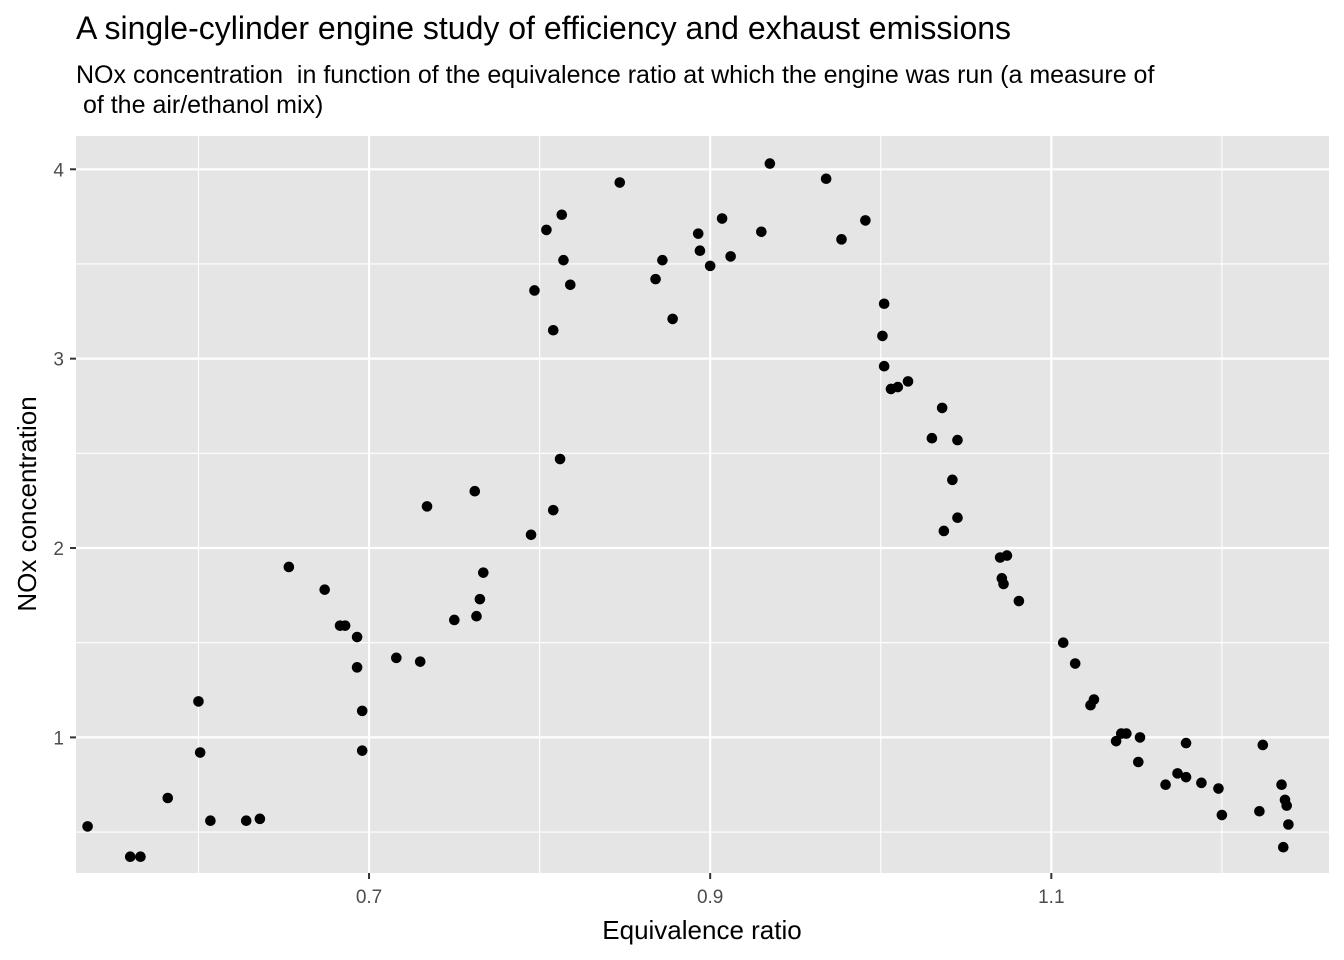 Image resolution: width=1344 pixels, height=960 pixels. I want to click on y-tick-label: 2, so click(58, 549).